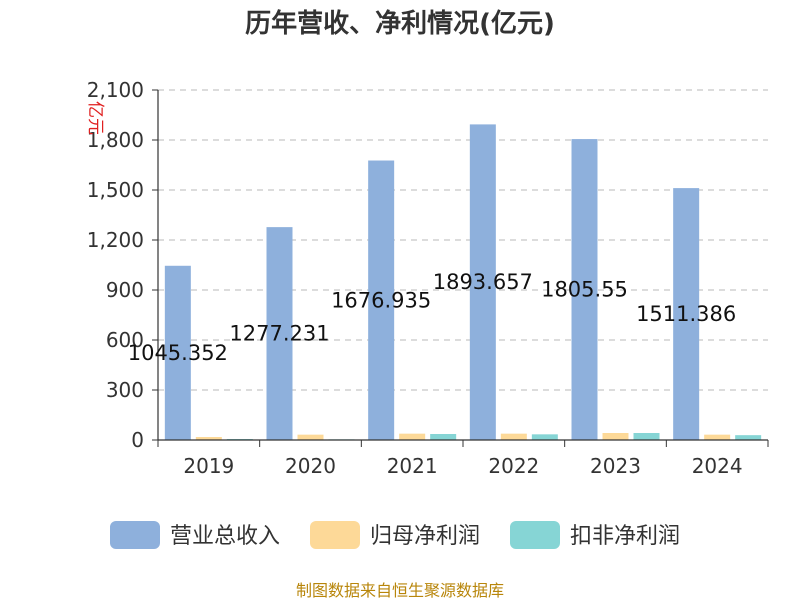 The height and width of the screenshot is (600, 800). I want to click on x-tick-label: 2024, so click(717, 466).